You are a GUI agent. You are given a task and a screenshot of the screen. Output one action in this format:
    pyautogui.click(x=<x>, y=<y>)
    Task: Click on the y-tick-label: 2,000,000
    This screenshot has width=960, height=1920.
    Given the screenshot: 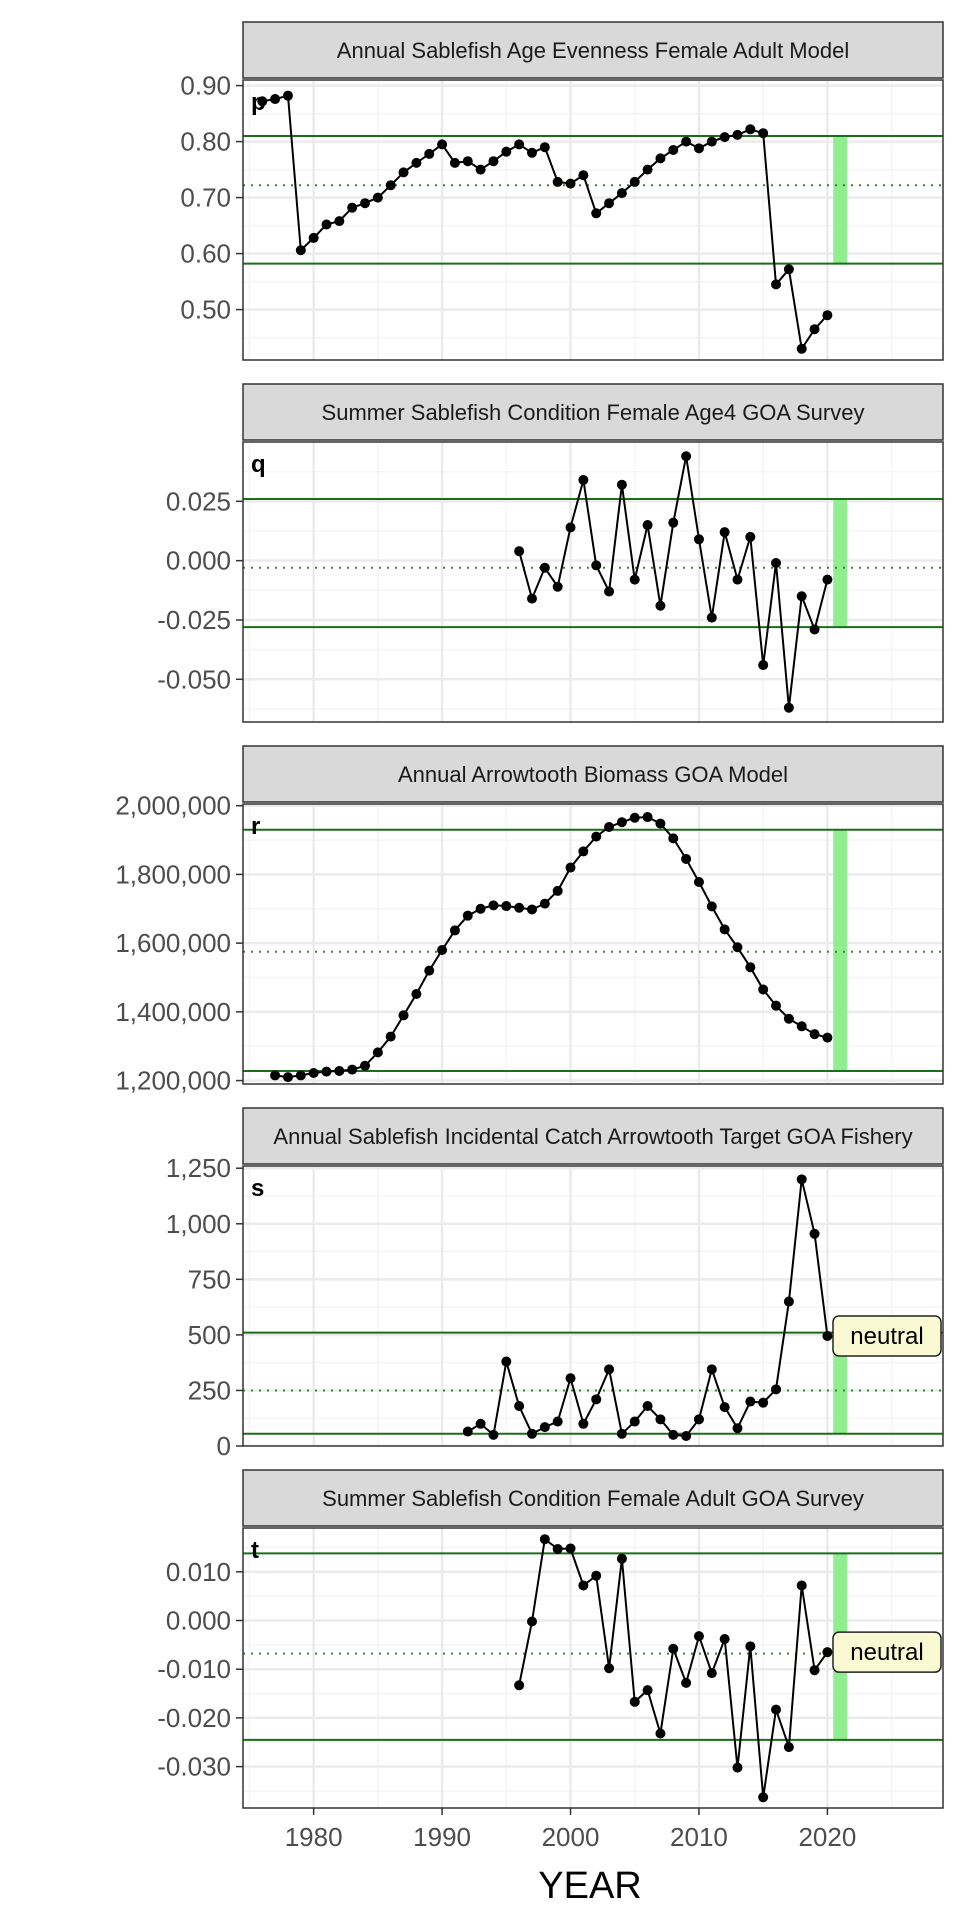 What is the action you would take?
    pyautogui.click(x=173, y=806)
    